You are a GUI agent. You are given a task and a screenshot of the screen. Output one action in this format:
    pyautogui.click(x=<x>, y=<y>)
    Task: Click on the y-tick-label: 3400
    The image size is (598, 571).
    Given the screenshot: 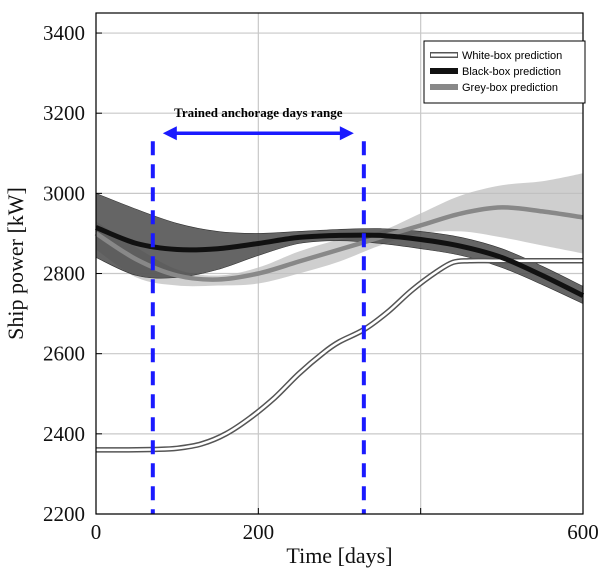 What is the action you would take?
    pyautogui.click(x=64, y=33)
    